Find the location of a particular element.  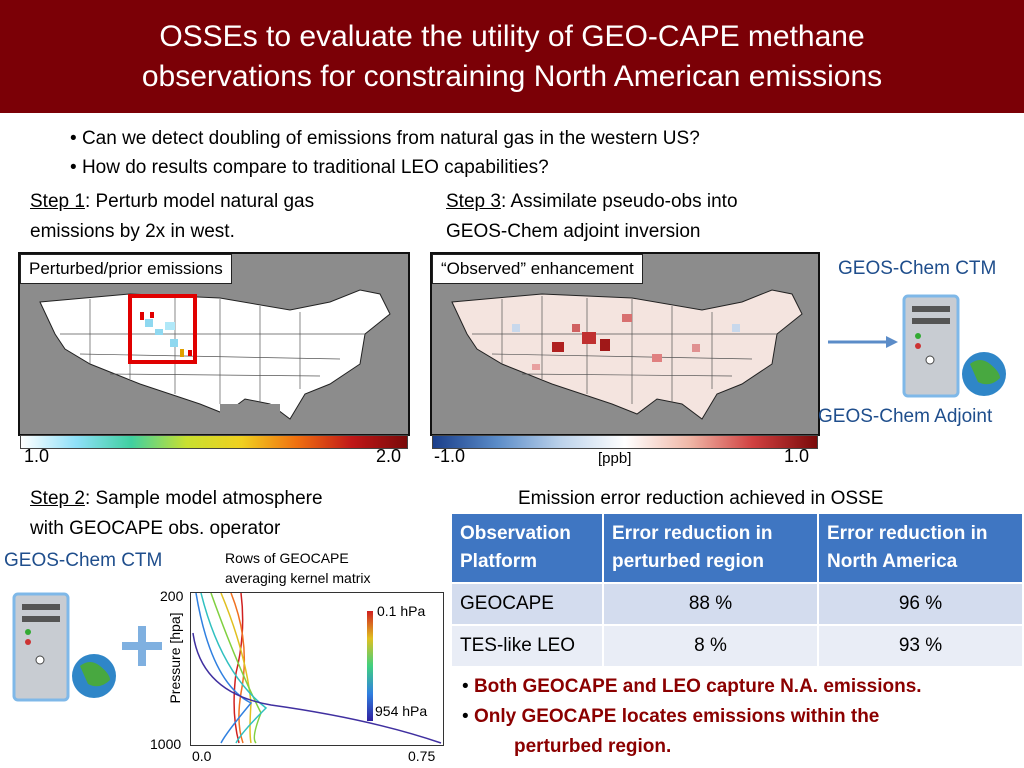

cbar-left-max: 2.0 is located at coordinates (389, 456).